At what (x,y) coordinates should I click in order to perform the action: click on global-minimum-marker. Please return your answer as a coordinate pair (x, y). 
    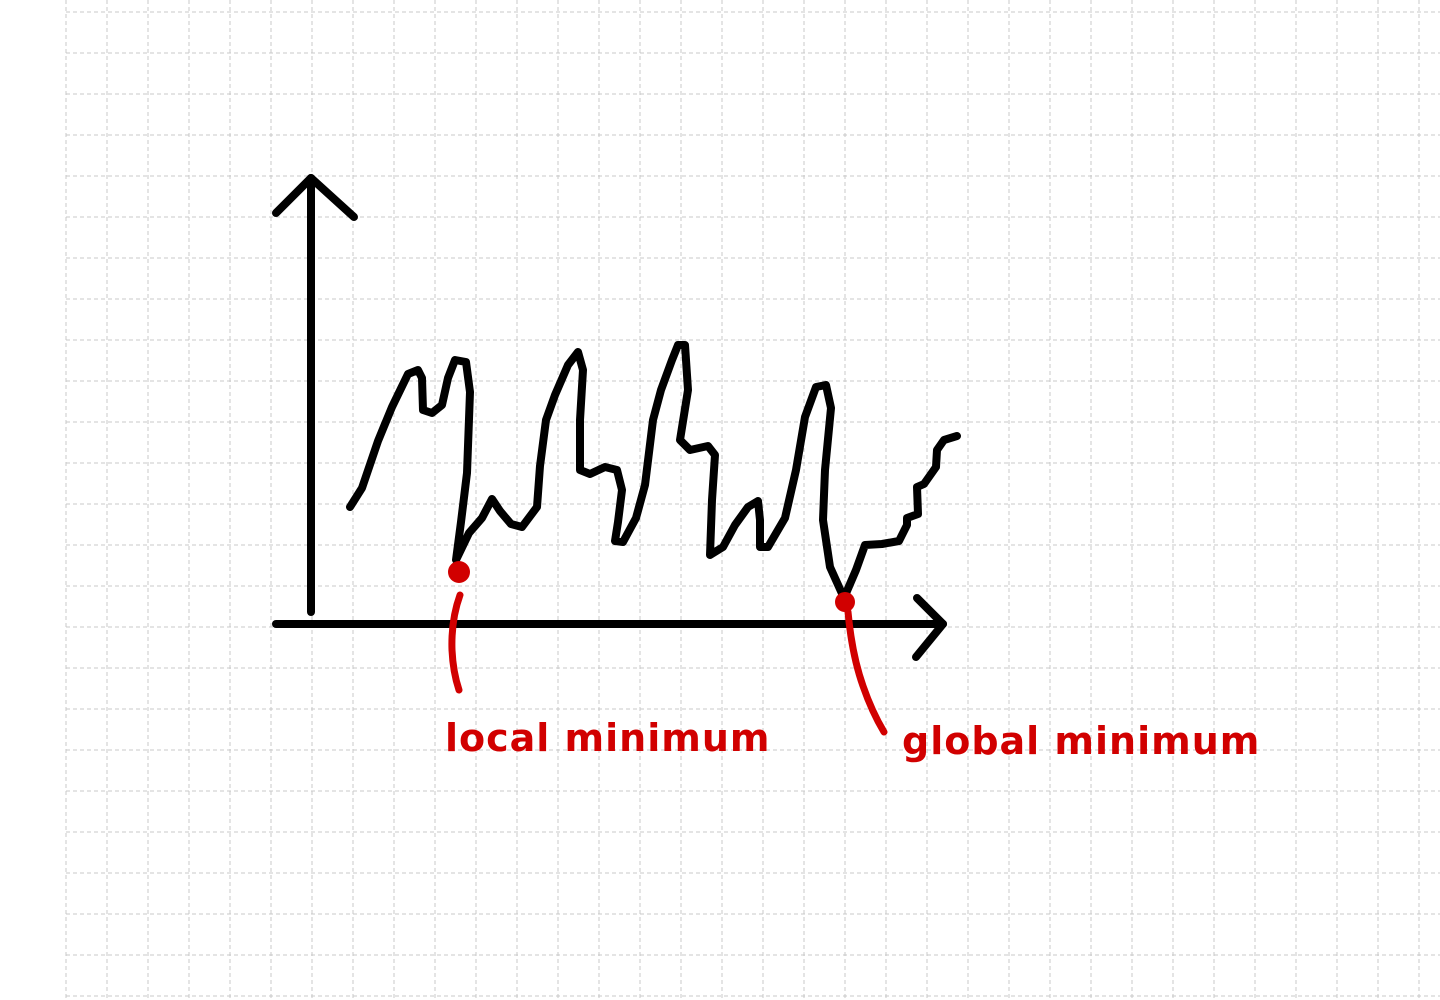
    Looking at the image, I should click on (861, 664).